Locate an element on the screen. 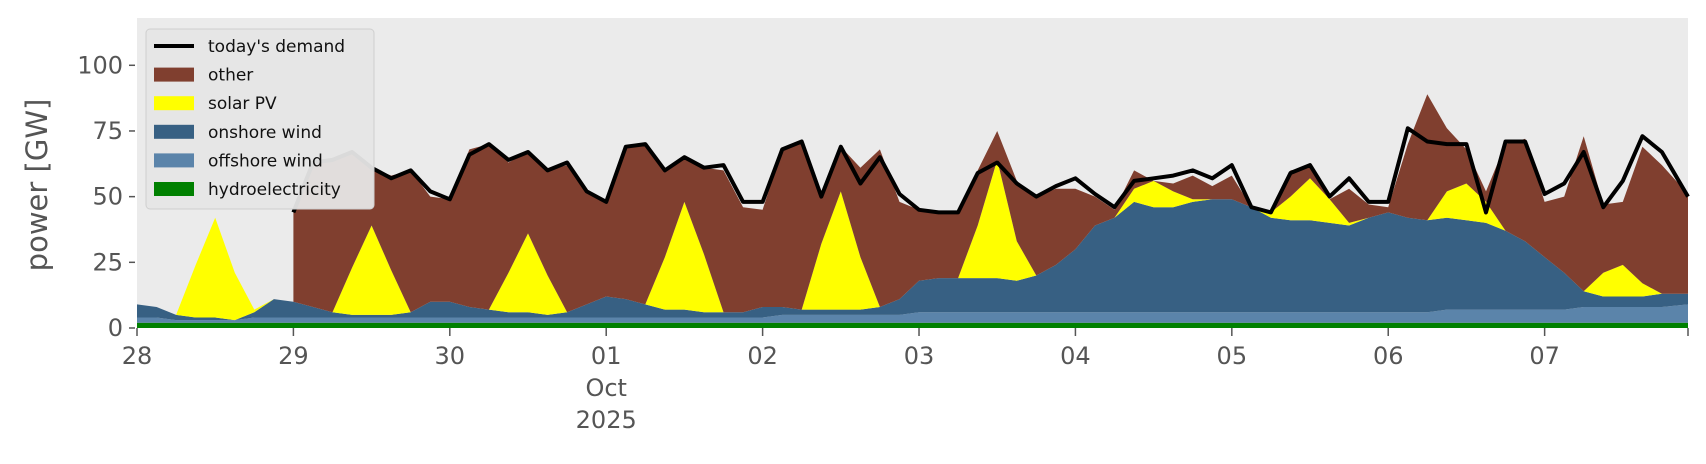 Image resolution: width=1706 pixels, height=464 pixels. legend-swatch-onshore-wind is located at coordinates (174, 131).